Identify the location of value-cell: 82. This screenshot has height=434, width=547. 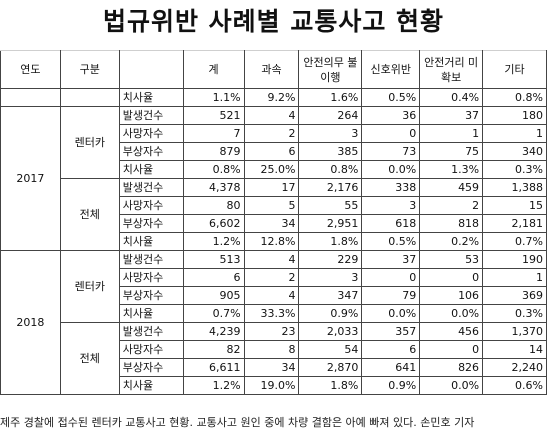
(213, 349).